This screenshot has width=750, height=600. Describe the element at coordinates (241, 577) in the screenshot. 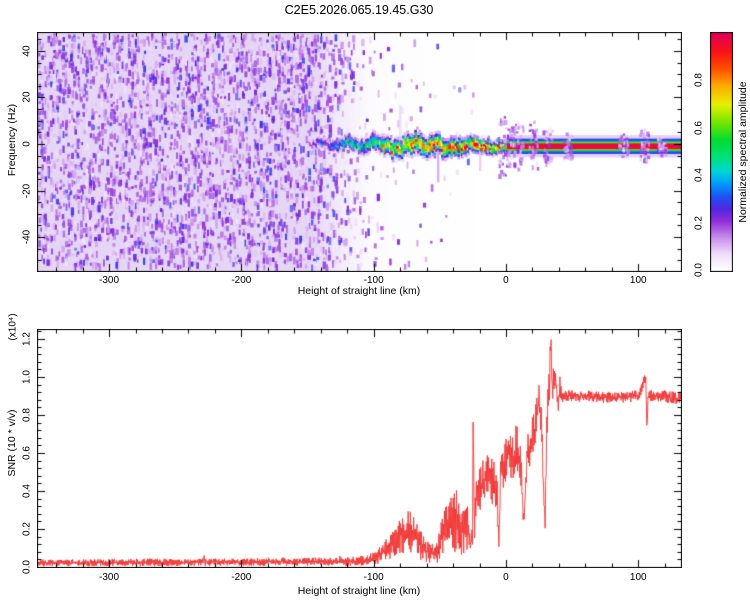

I see `snr-x-tick-label: -200` at that location.